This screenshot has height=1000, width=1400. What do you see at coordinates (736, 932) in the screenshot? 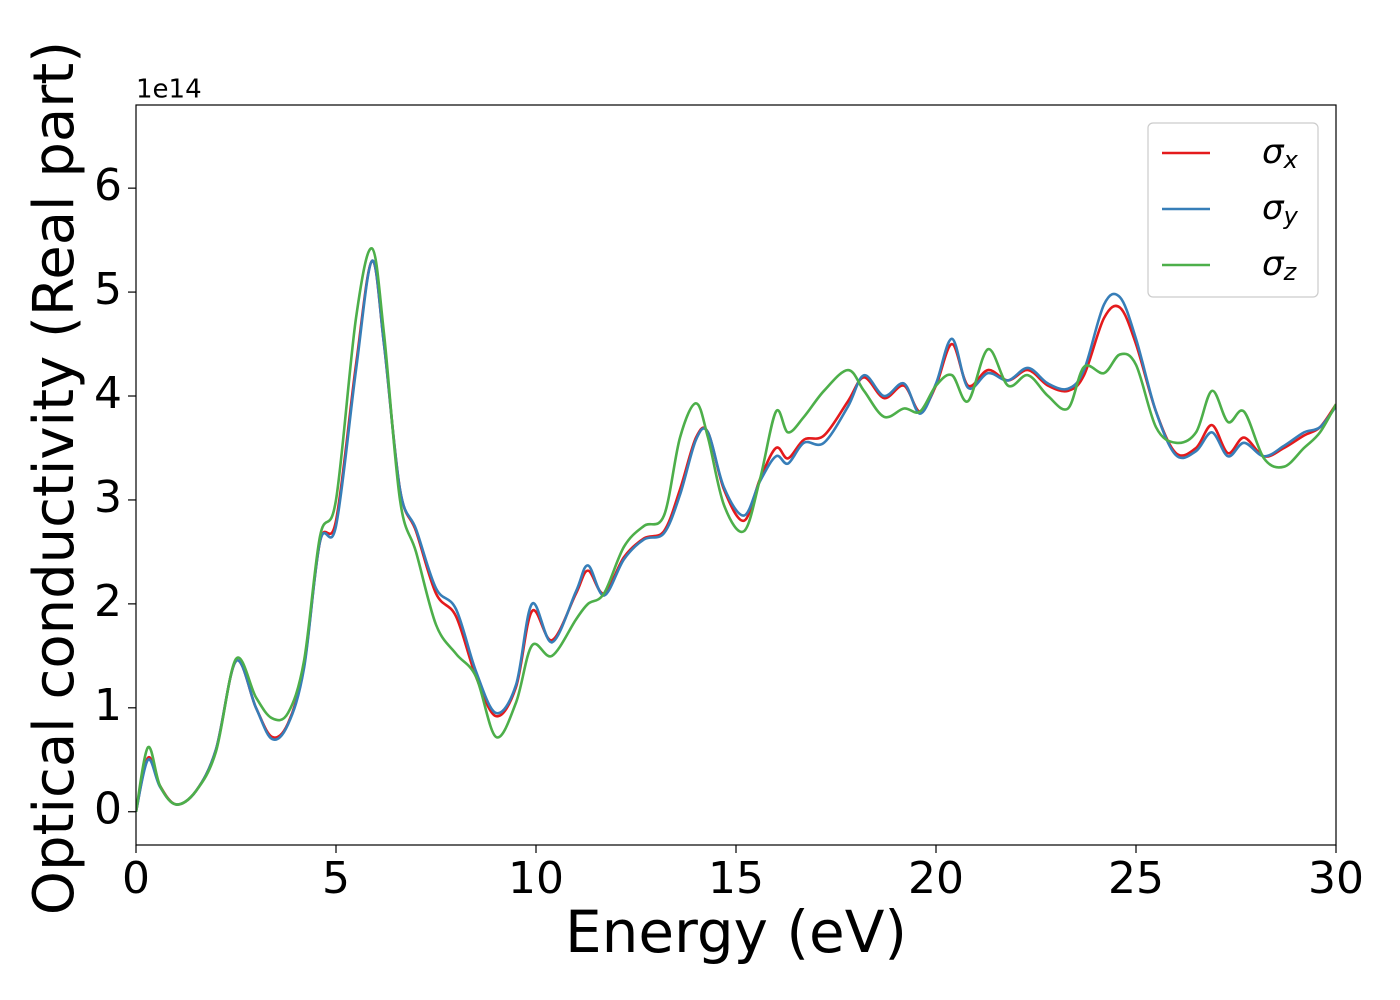
I see `x-axis-label: Energy (eV)` at bounding box center [736, 932].